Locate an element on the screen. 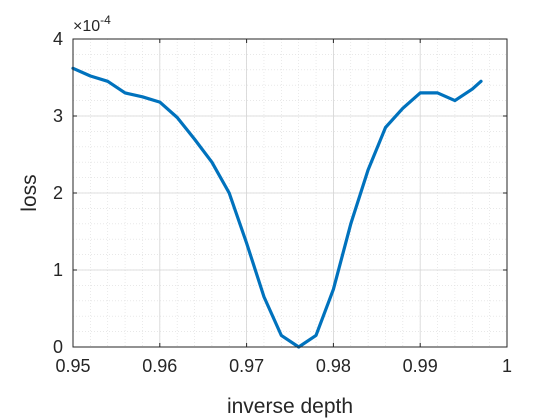 The image size is (560, 420). y-axis-label: loss is located at coordinates (29, 192).